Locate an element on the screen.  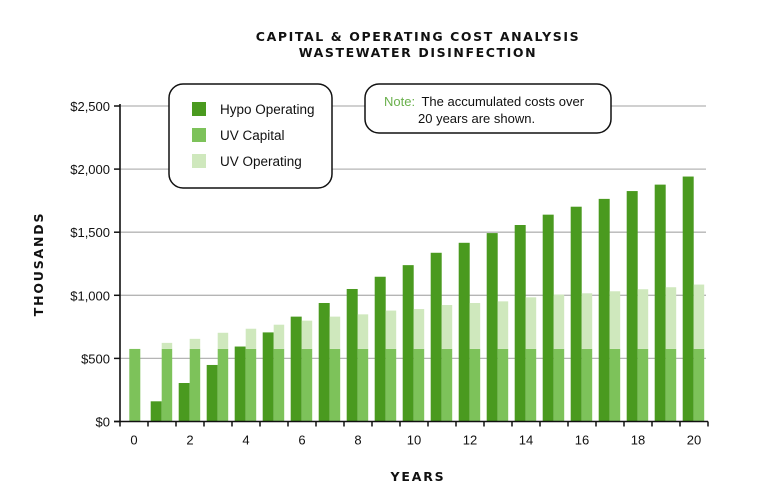
legend-swatch-uv-capital is located at coordinates (199, 135).